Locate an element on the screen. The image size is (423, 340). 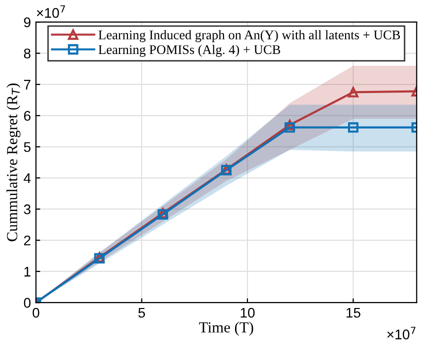
y-tick-label: 0 is located at coordinates (27, 303).